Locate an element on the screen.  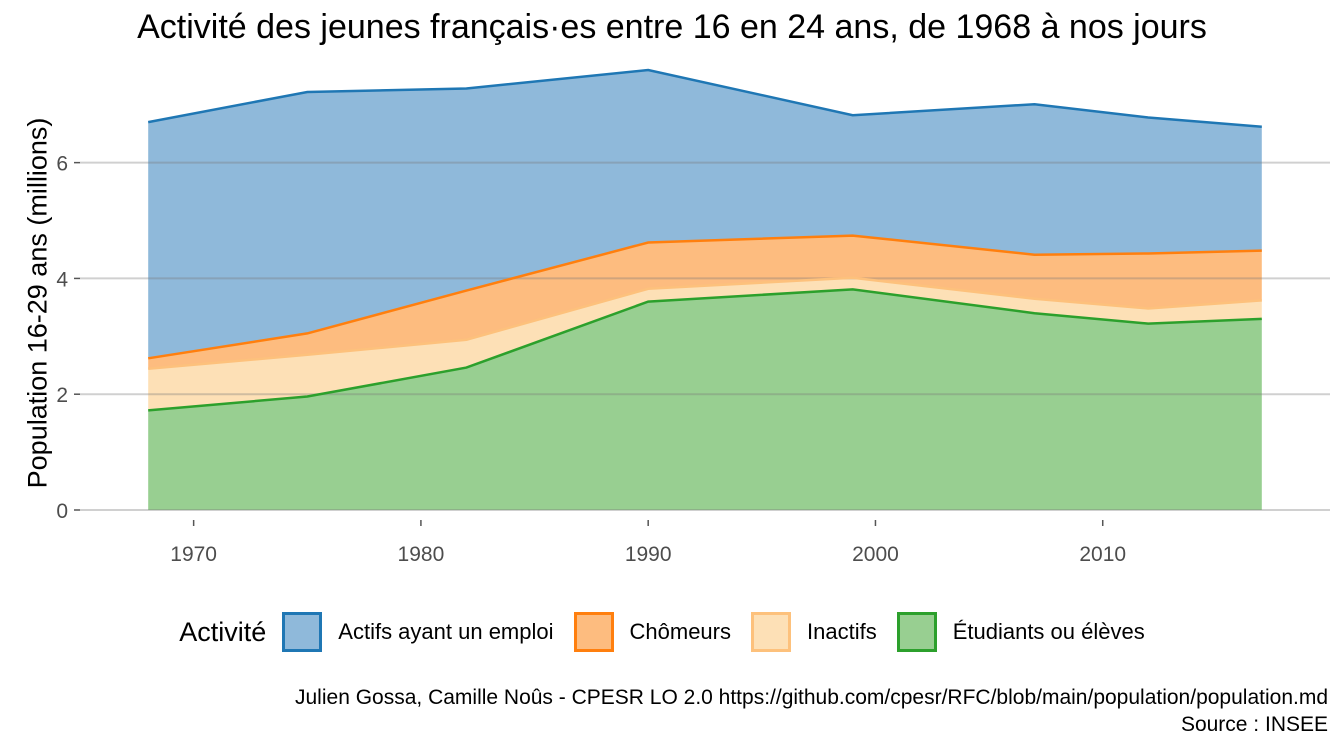
legend-item: Étudiants ou élèves is located at coordinates (1020, 632).